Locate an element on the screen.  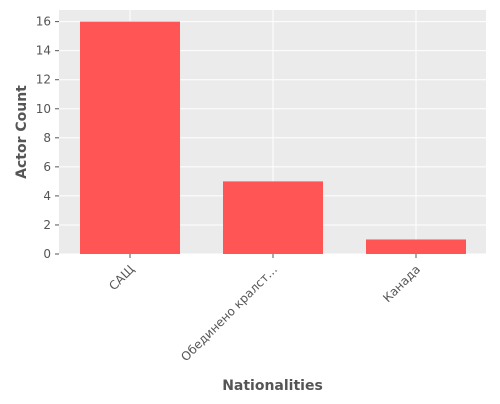
y-axis-ticks: 0 2 4 6 8 10 12 14 16 is located at coordinates (47, 138).